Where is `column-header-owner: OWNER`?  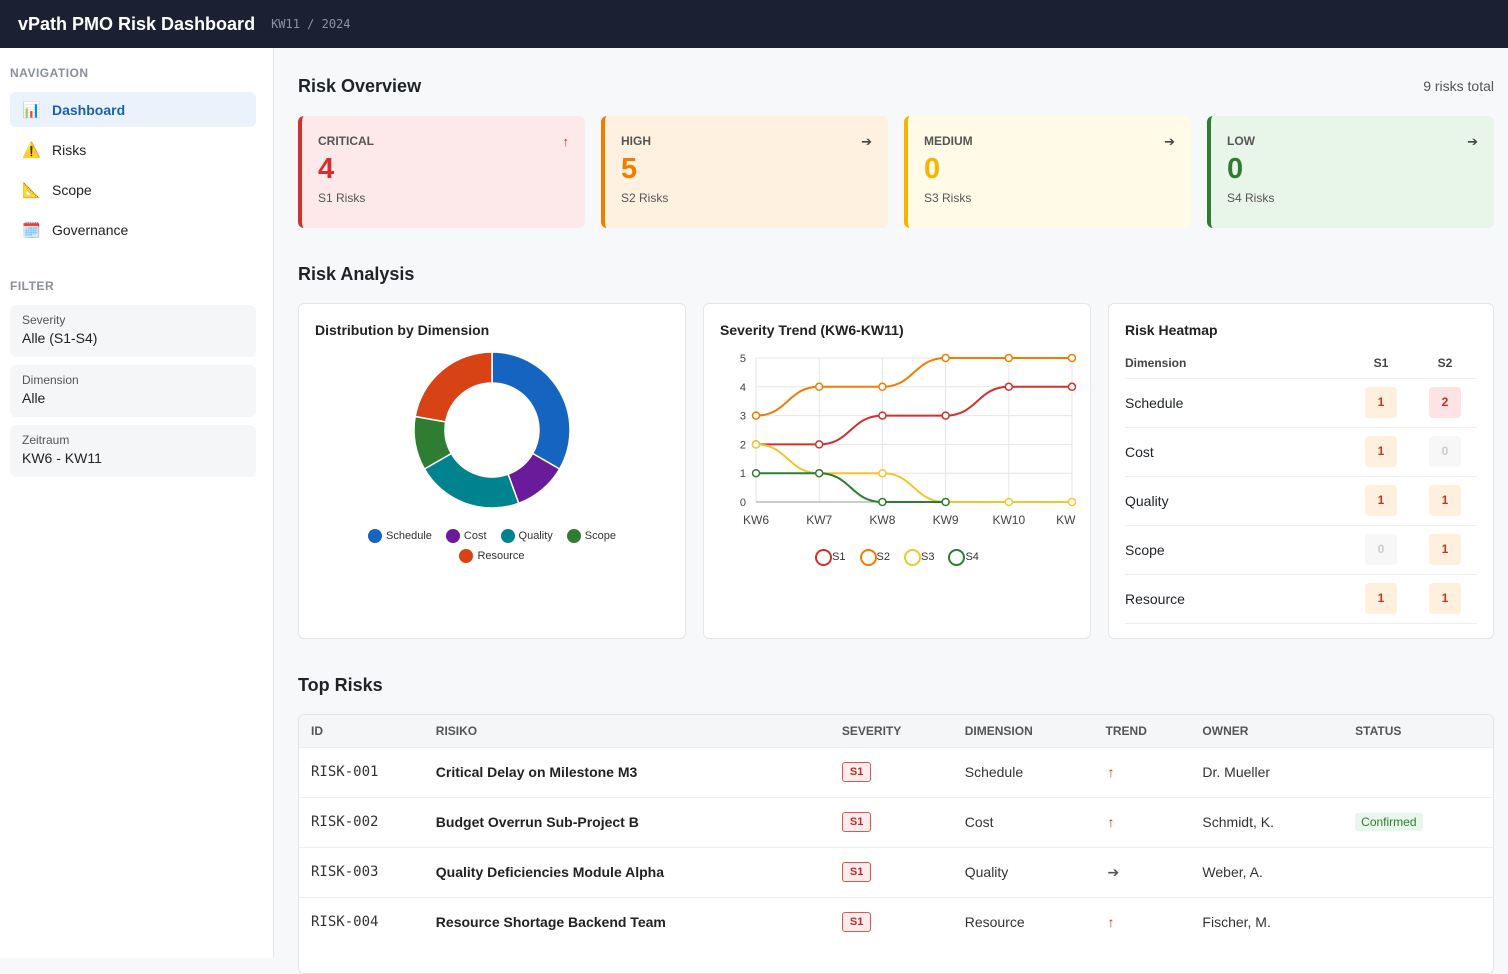
column-header-owner: OWNER is located at coordinates (1267, 731).